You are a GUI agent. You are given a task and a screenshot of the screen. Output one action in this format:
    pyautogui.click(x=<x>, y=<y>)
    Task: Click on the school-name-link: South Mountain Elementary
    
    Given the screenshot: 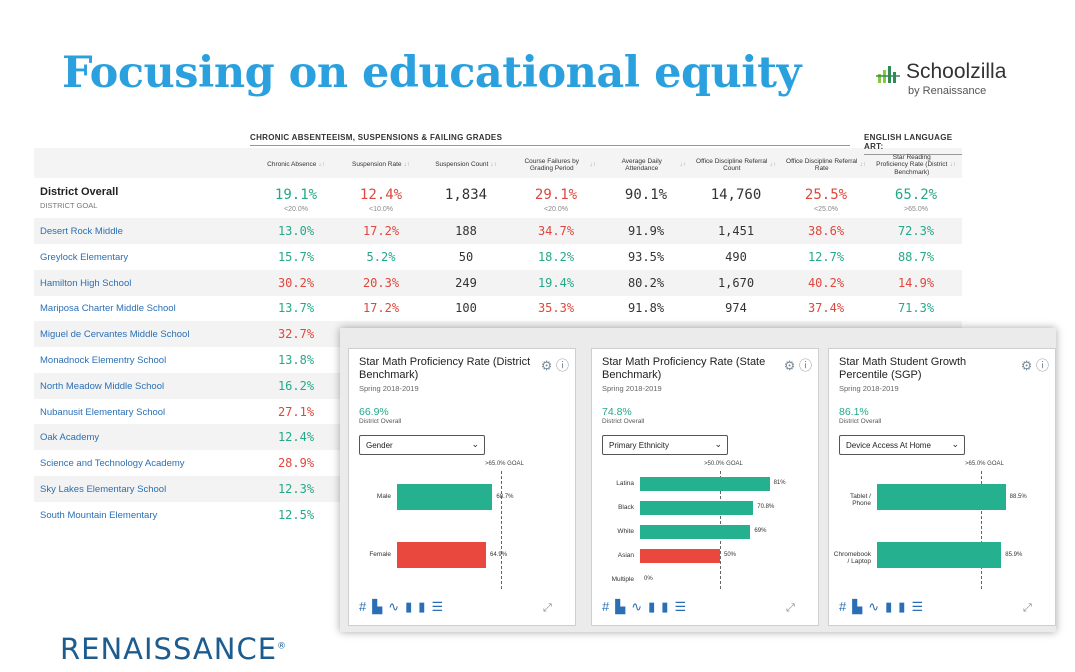 What is the action you would take?
    pyautogui.click(x=99, y=515)
    